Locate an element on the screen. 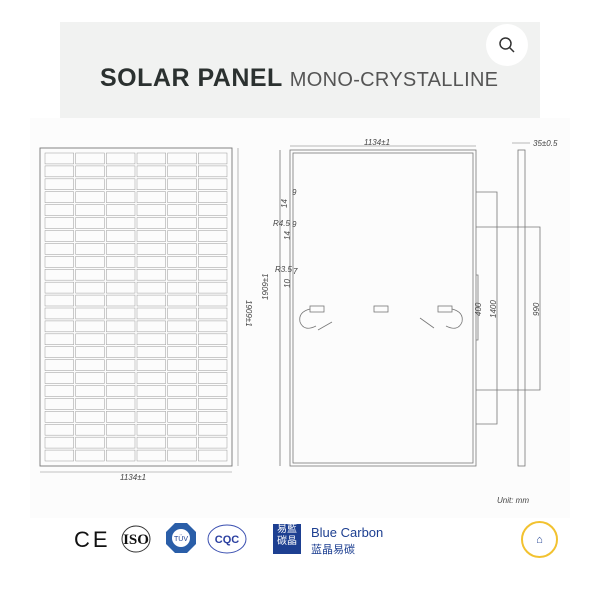  brand-name: Blue Carbon is located at coordinates (347, 532).